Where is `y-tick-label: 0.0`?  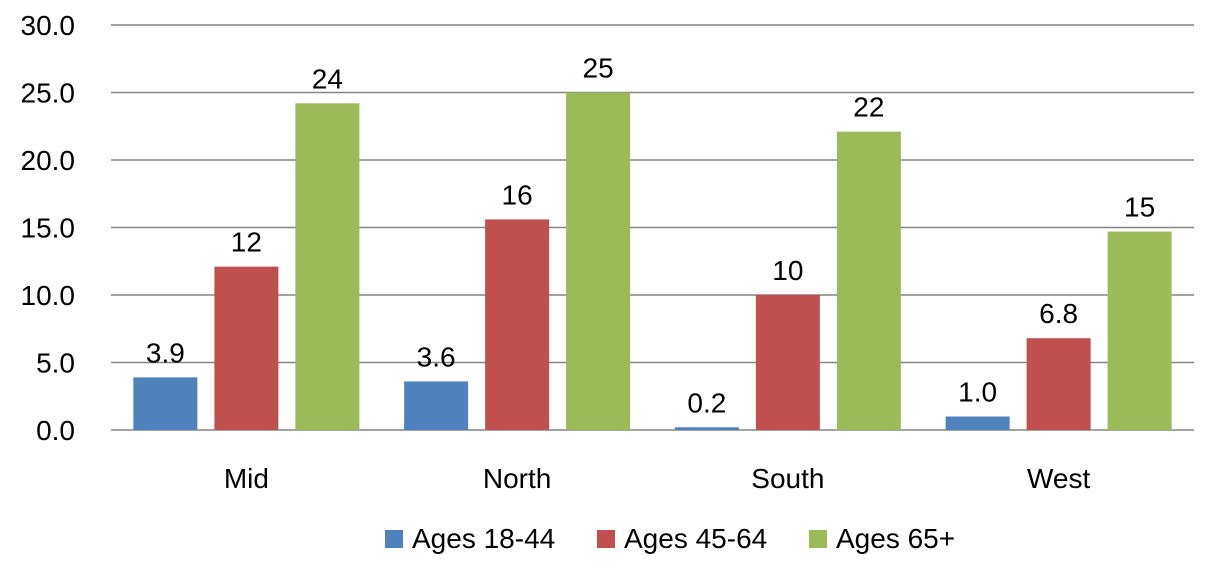 y-tick-label: 0.0 is located at coordinates (55, 430).